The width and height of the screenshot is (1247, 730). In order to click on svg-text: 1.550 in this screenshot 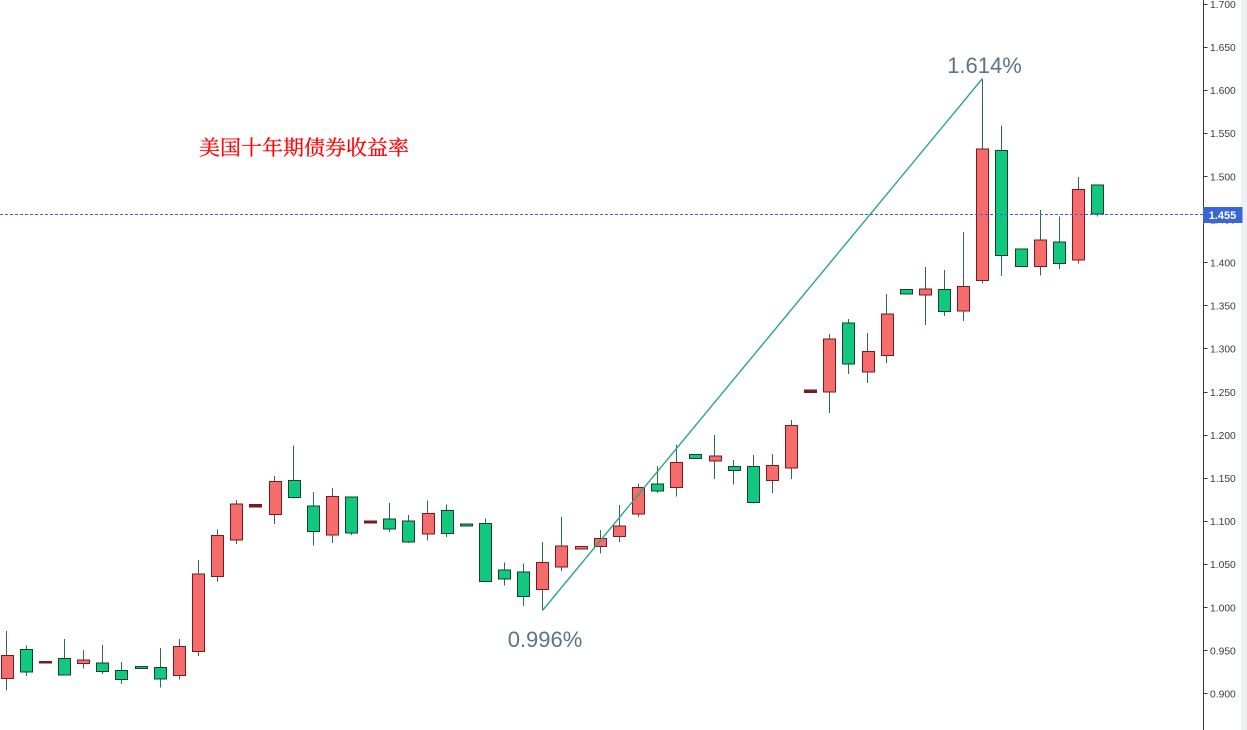, I will do `click(1223, 134)`.